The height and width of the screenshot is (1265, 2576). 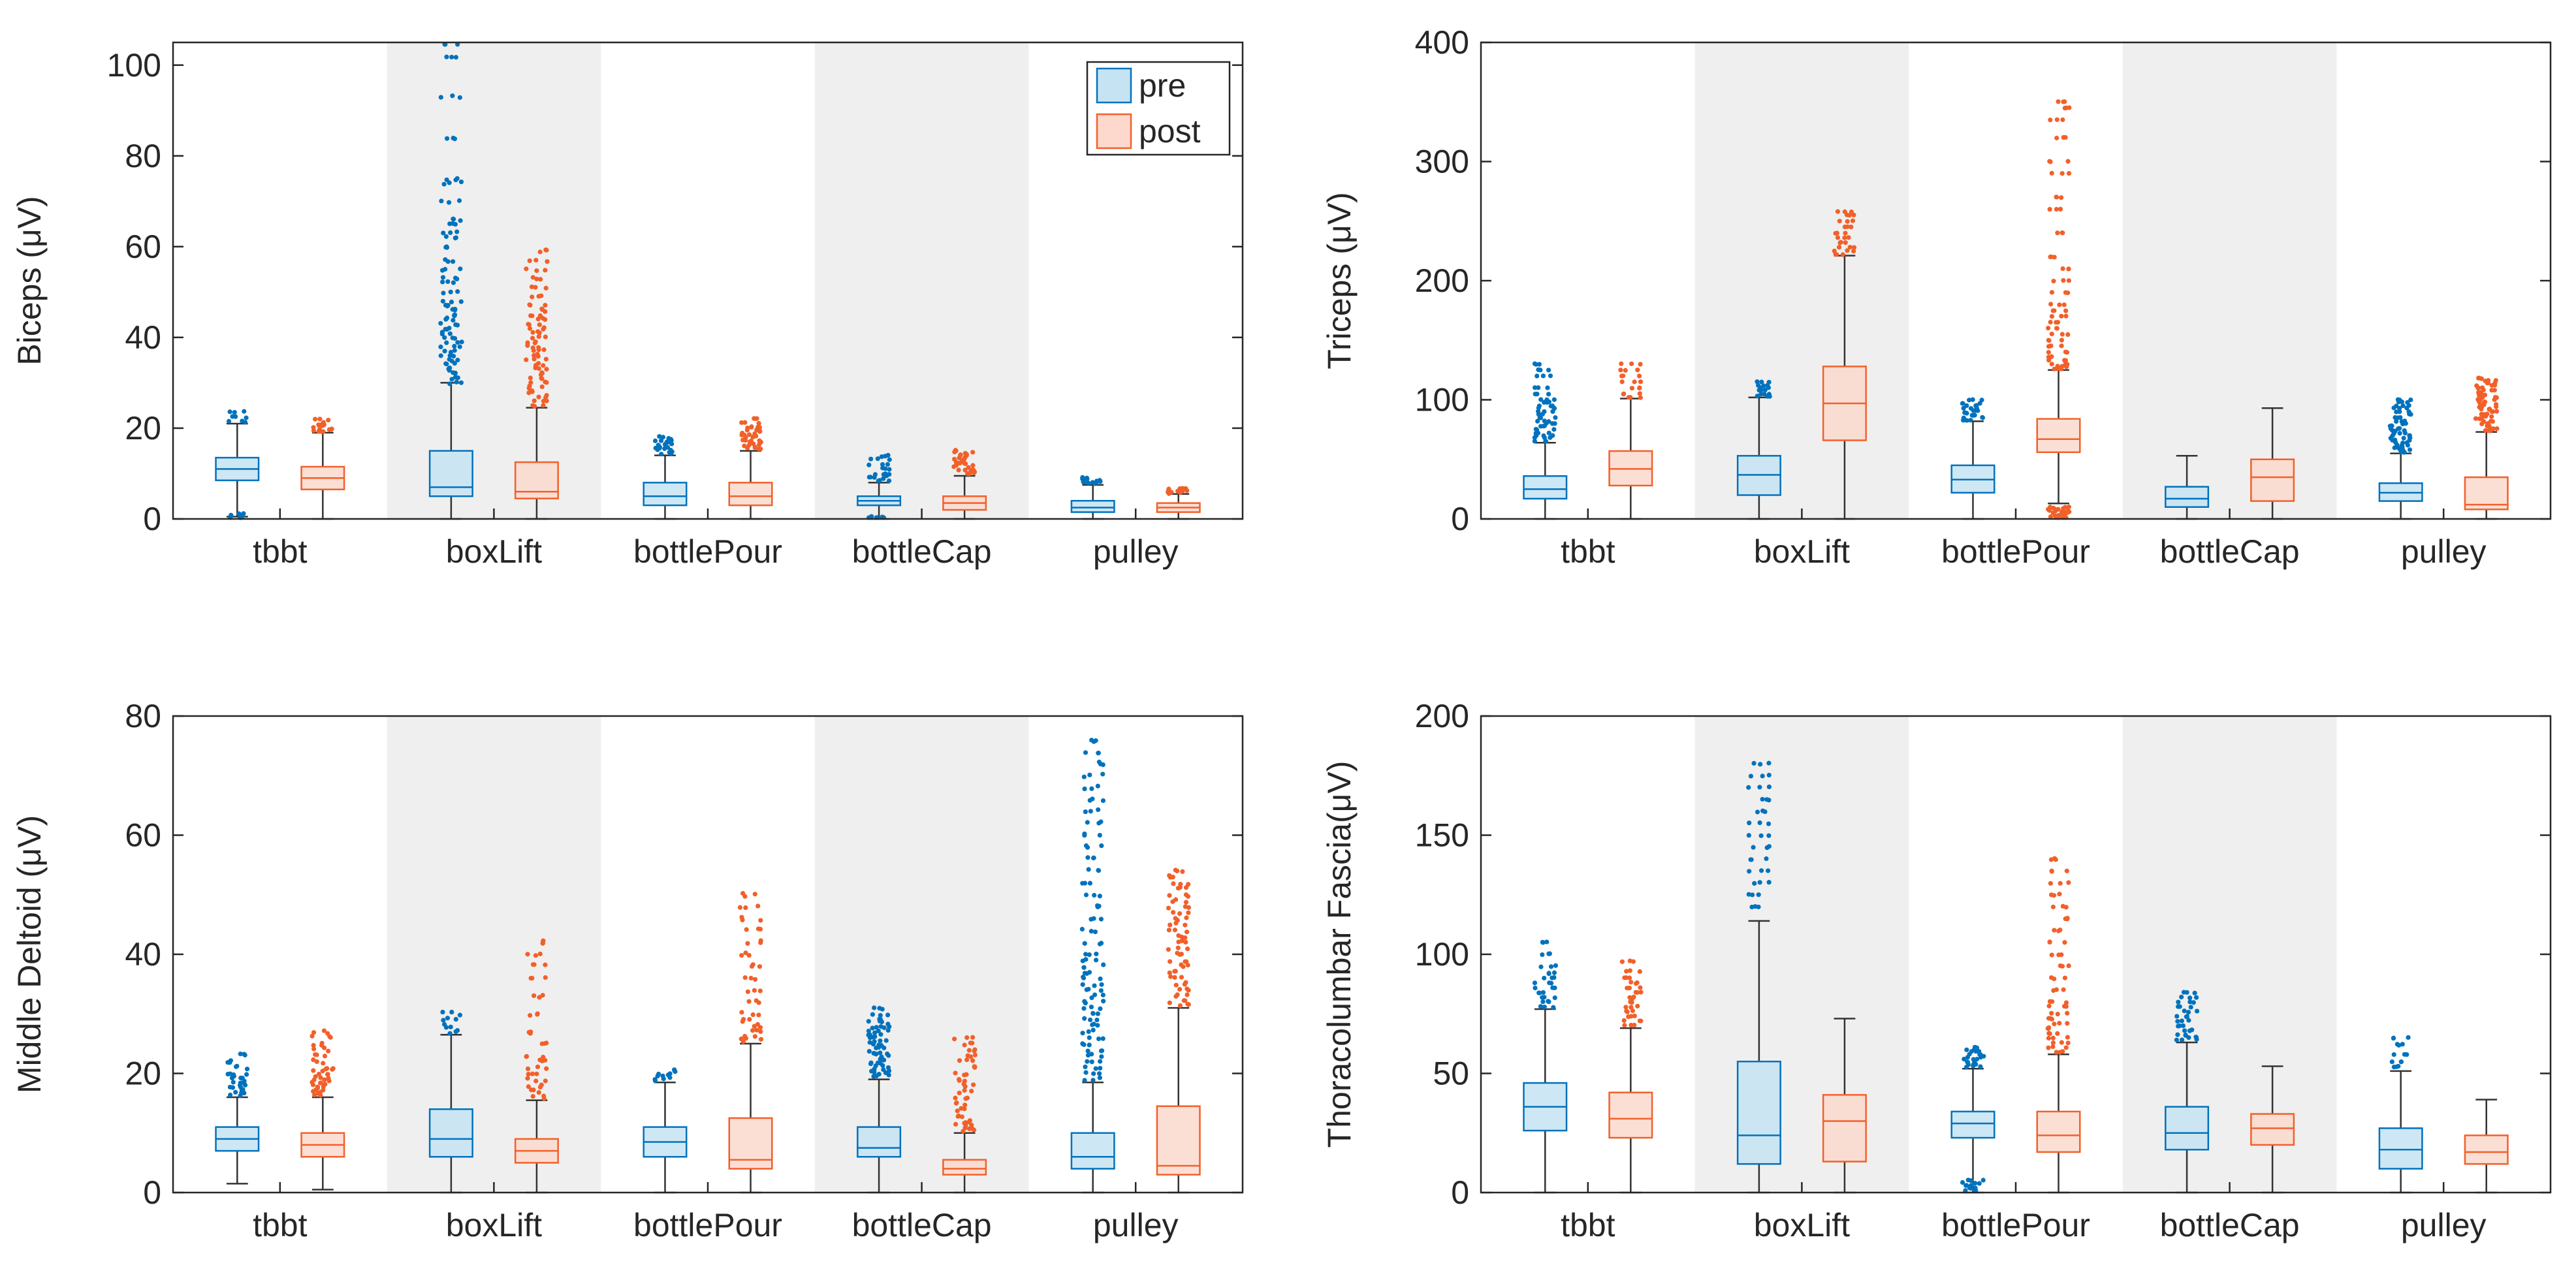 What do you see at coordinates (2188, 497) in the screenshot?
I see `pre-bottlecap-box` at bounding box center [2188, 497].